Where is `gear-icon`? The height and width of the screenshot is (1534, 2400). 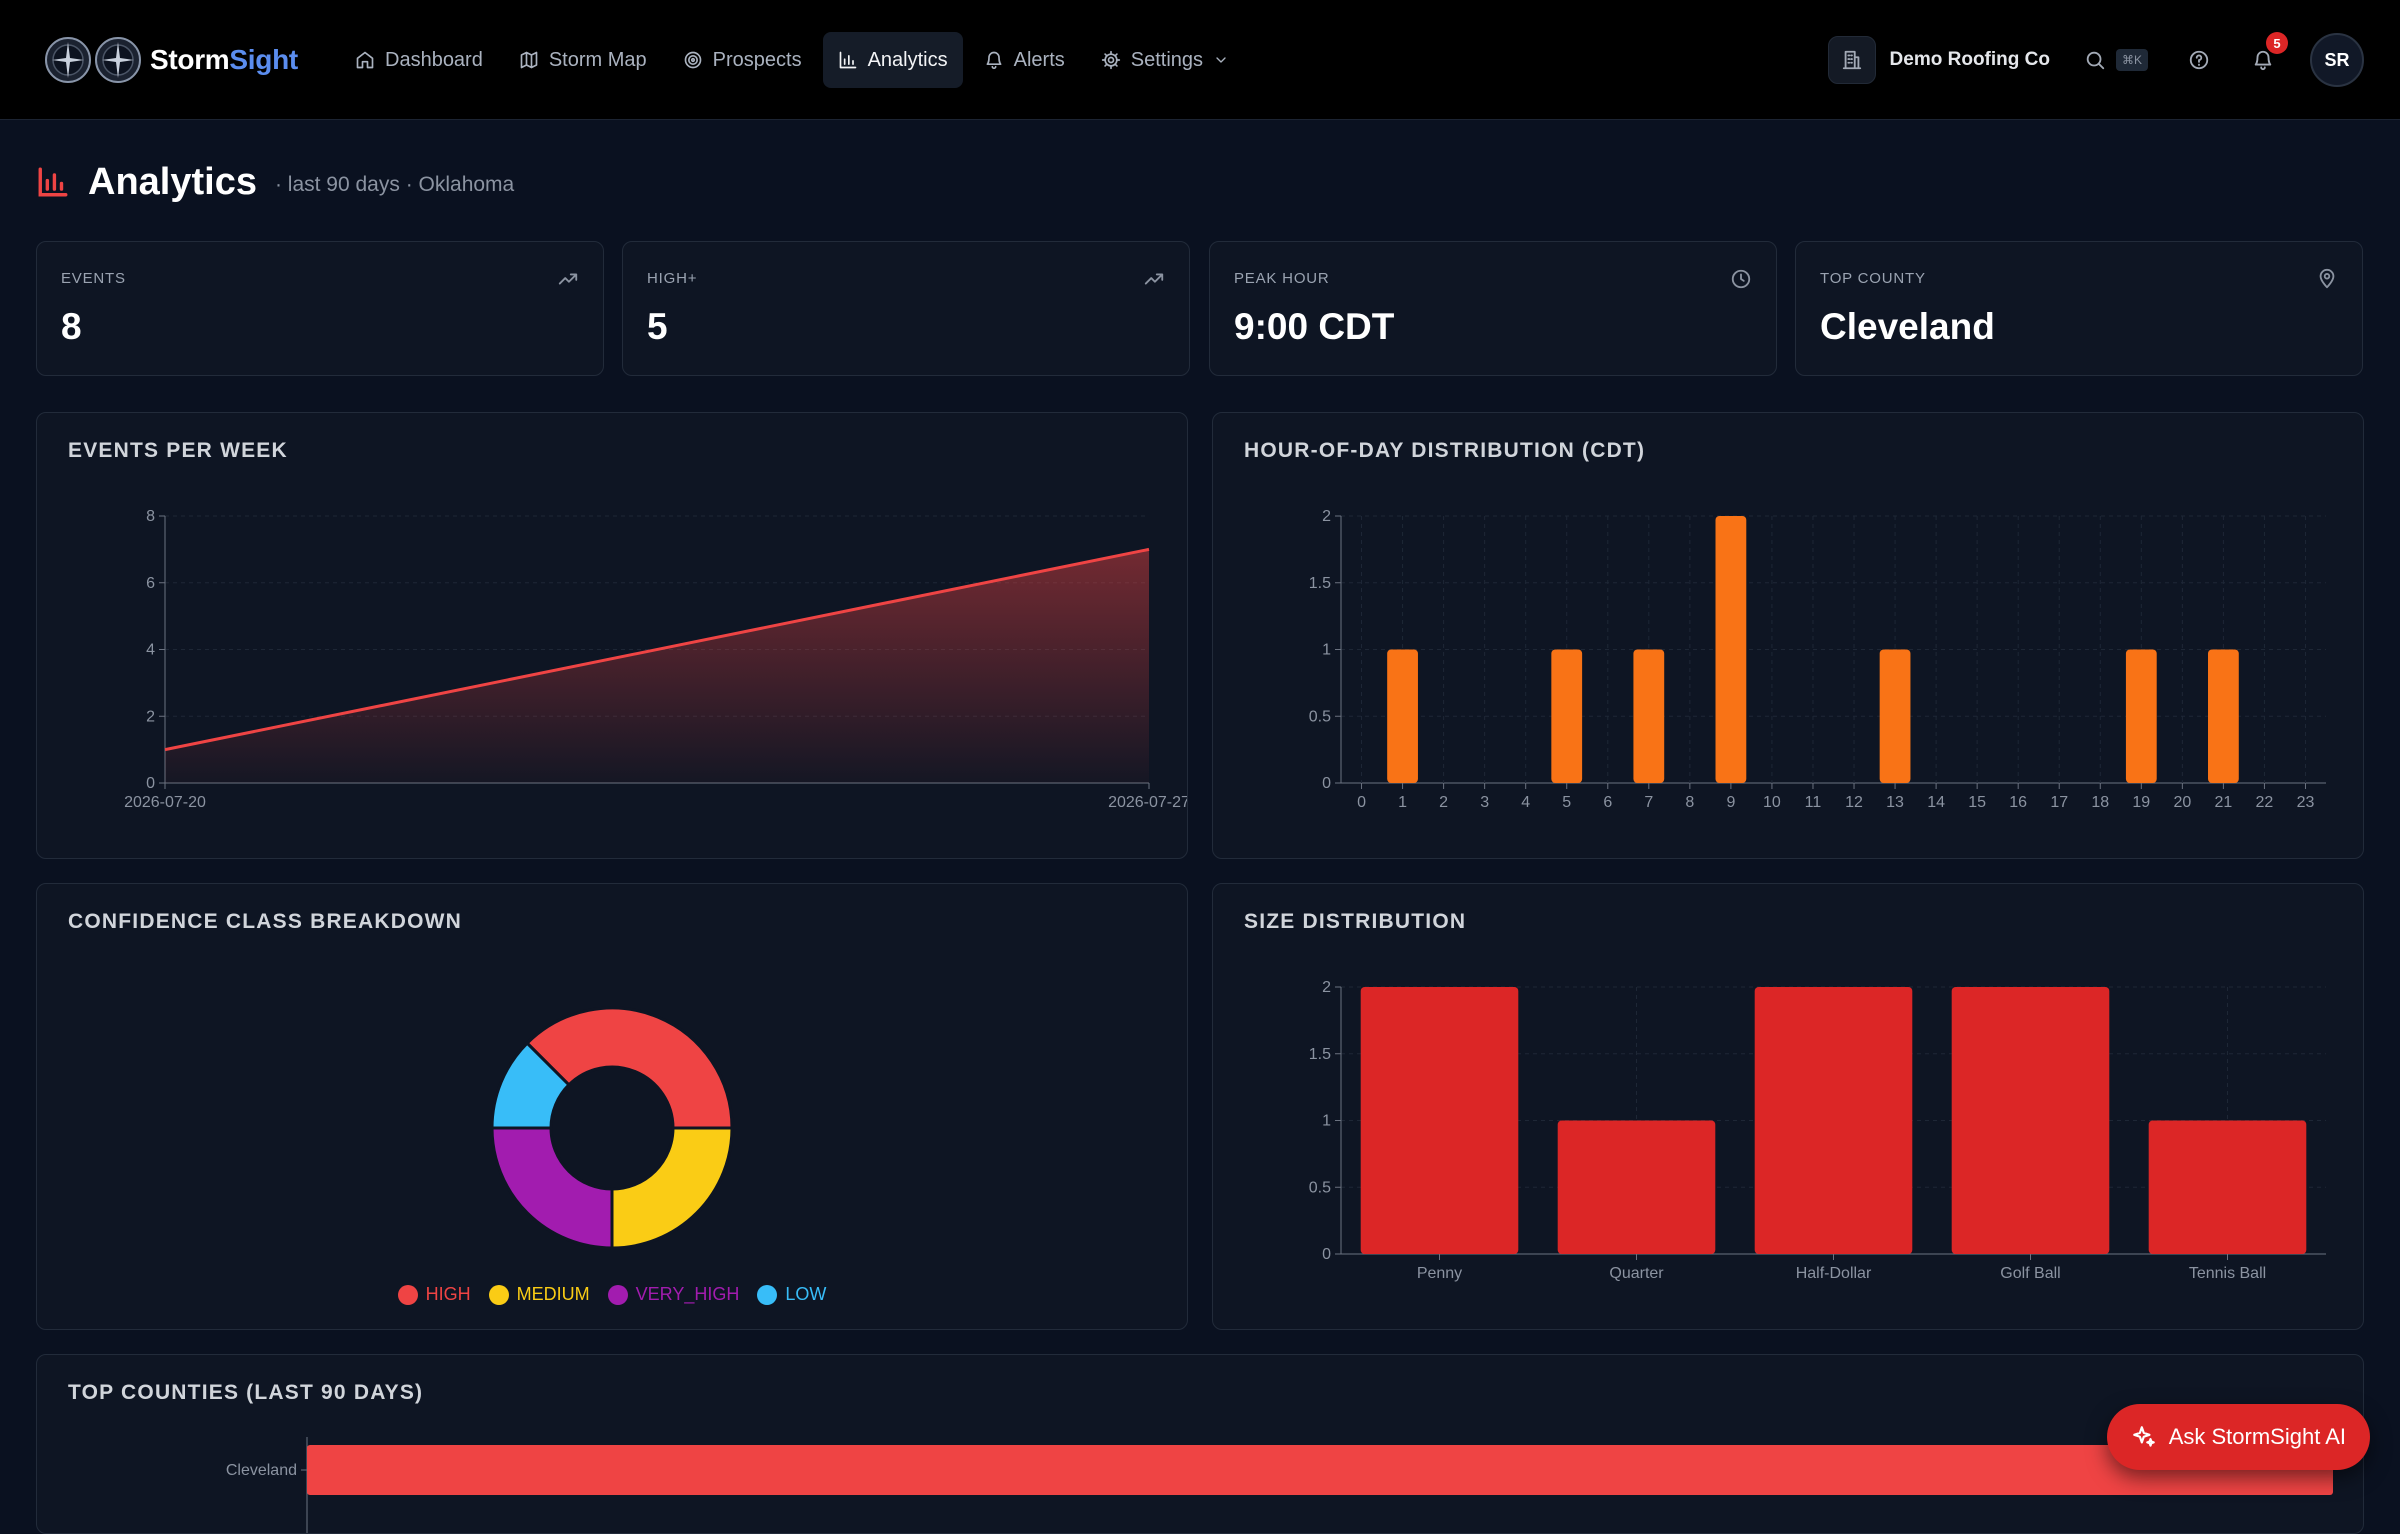
gear-icon is located at coordinates (1110, 60).